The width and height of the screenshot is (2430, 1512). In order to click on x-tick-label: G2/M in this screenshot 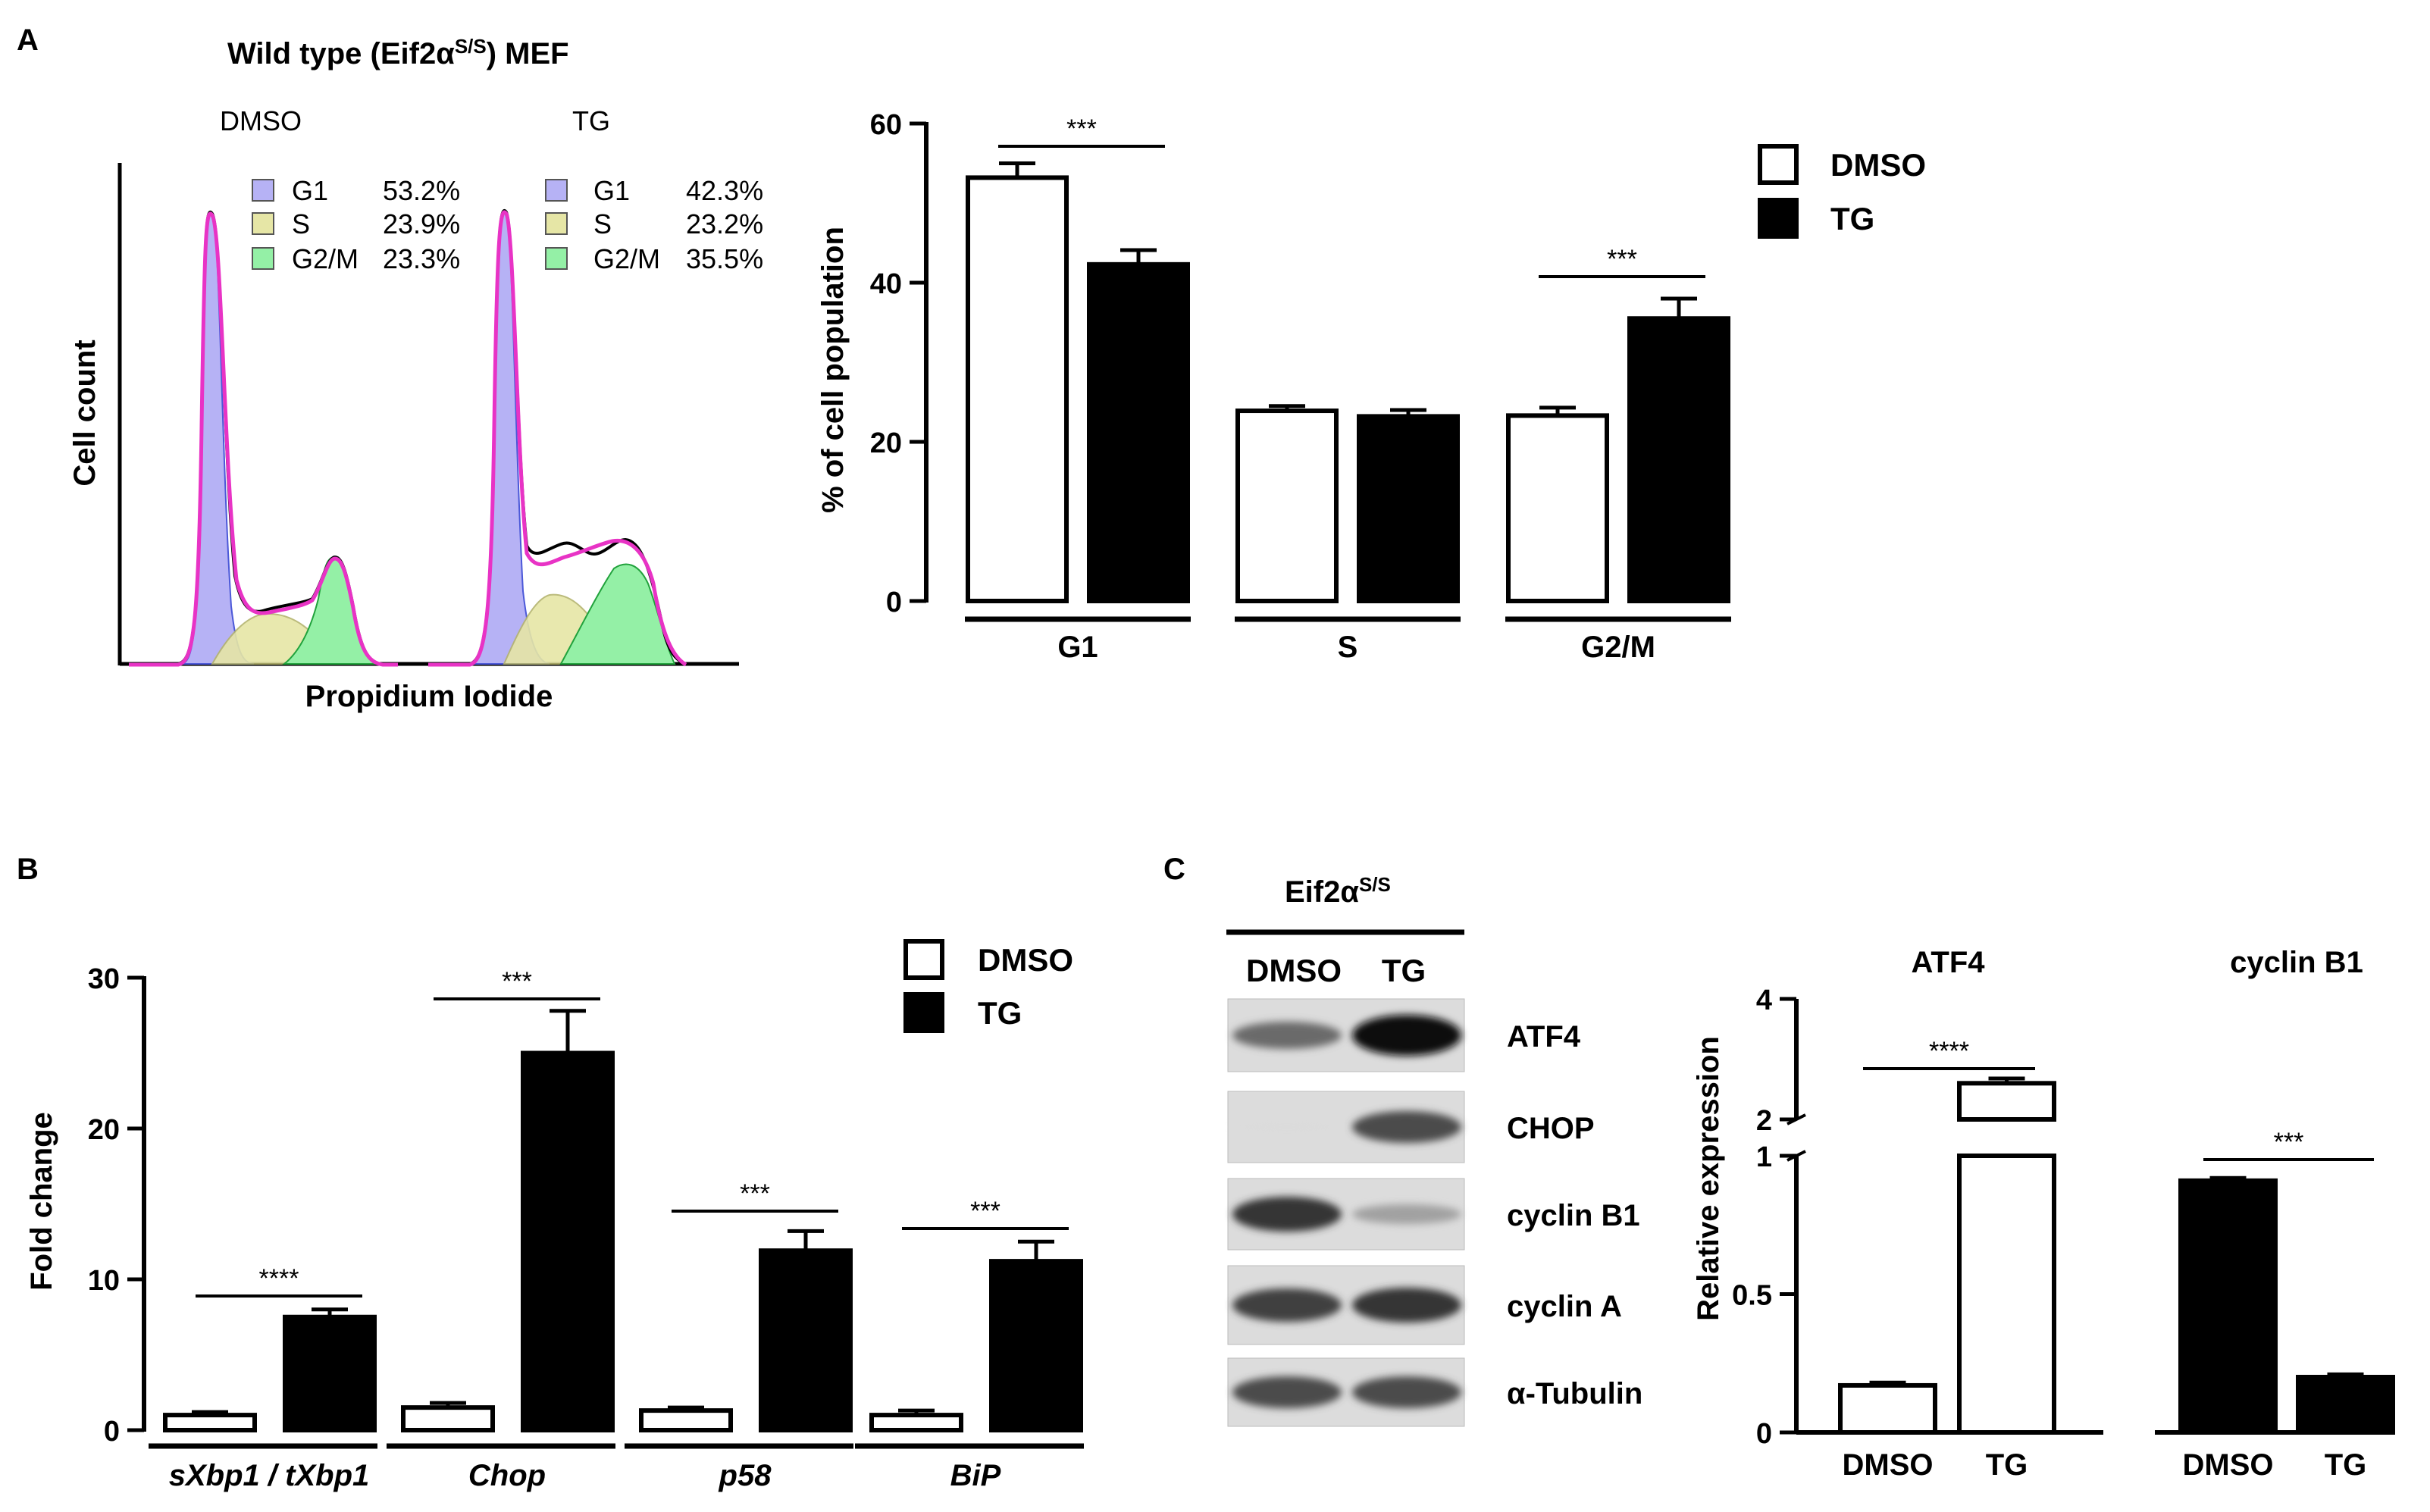, I will do `click(1618, 647)`.